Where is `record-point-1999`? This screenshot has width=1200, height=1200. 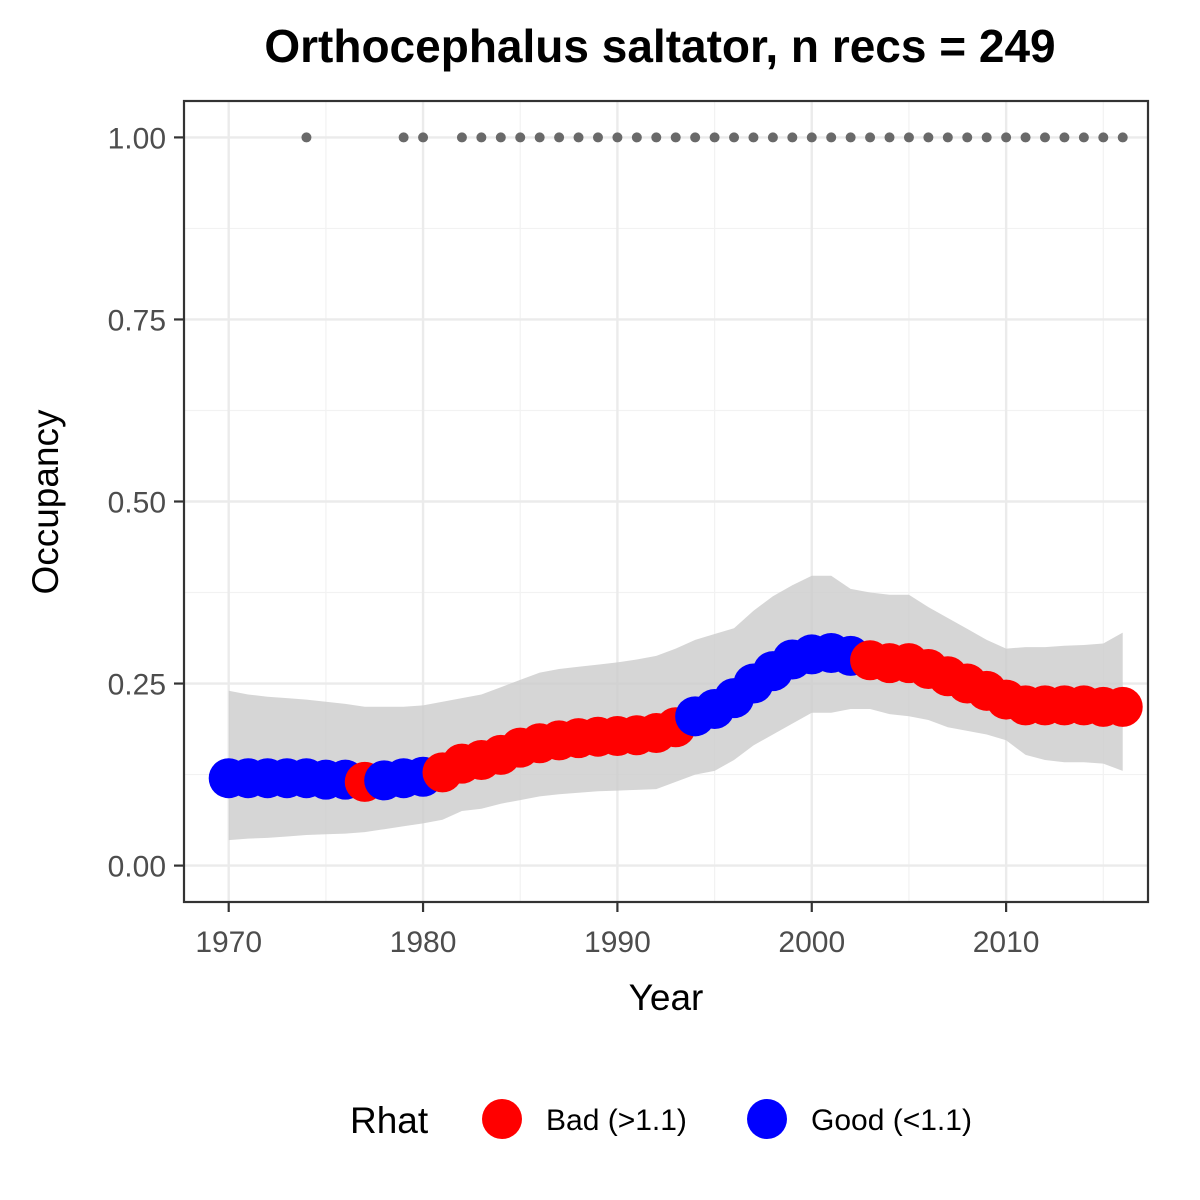 record-point-1999 is located at coordinates (792, 137).